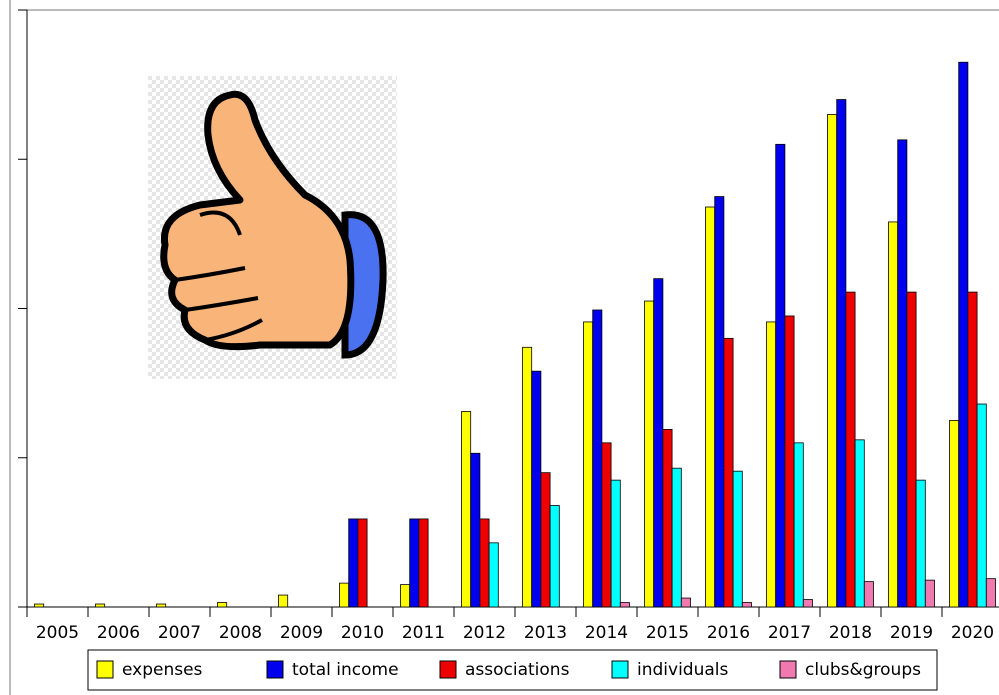 Image resolution: width=999 pixels, height=695 pixels. I want to click on x-tick-label: 2008, so click(240, 633).